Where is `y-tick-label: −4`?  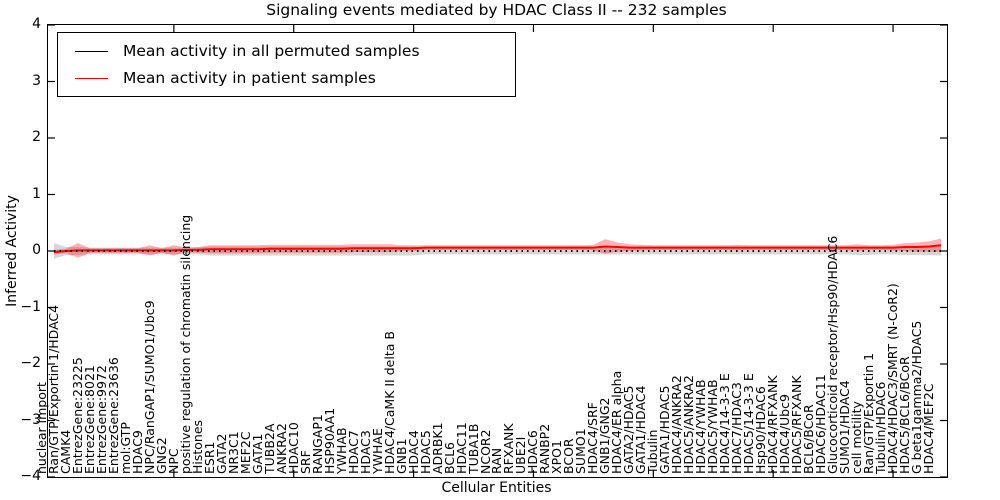 y-tick-label: −4 is located at coordinates (30, 476).